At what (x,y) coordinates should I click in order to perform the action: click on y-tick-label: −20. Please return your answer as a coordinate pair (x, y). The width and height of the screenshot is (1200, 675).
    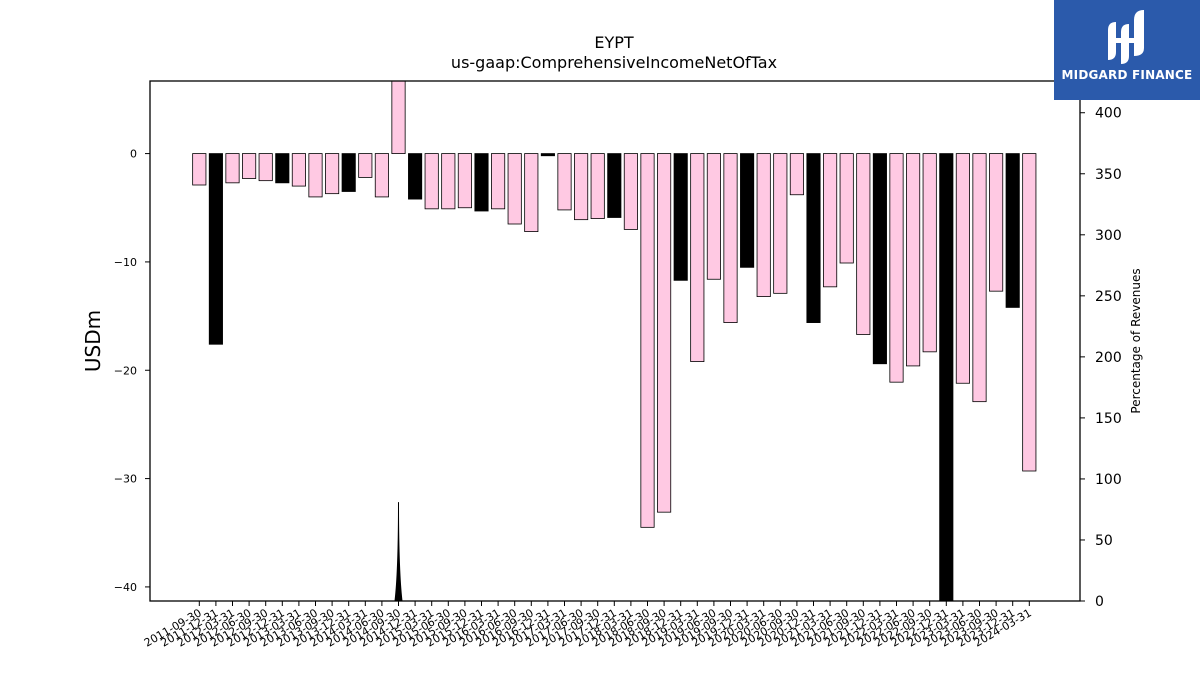
    Looking at the image, I should click on (125, 370).